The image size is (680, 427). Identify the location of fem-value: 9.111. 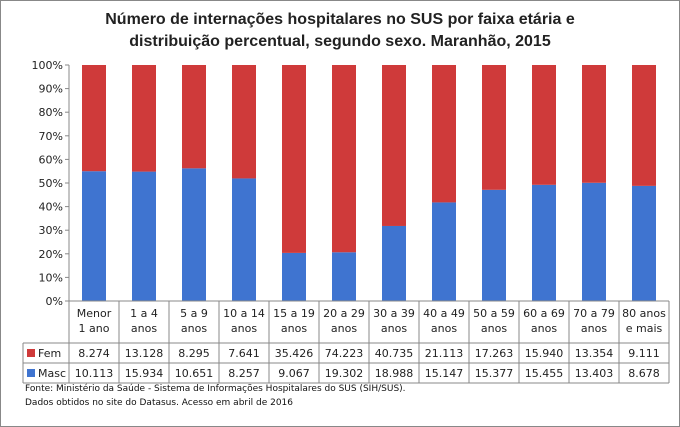
(644, 353).